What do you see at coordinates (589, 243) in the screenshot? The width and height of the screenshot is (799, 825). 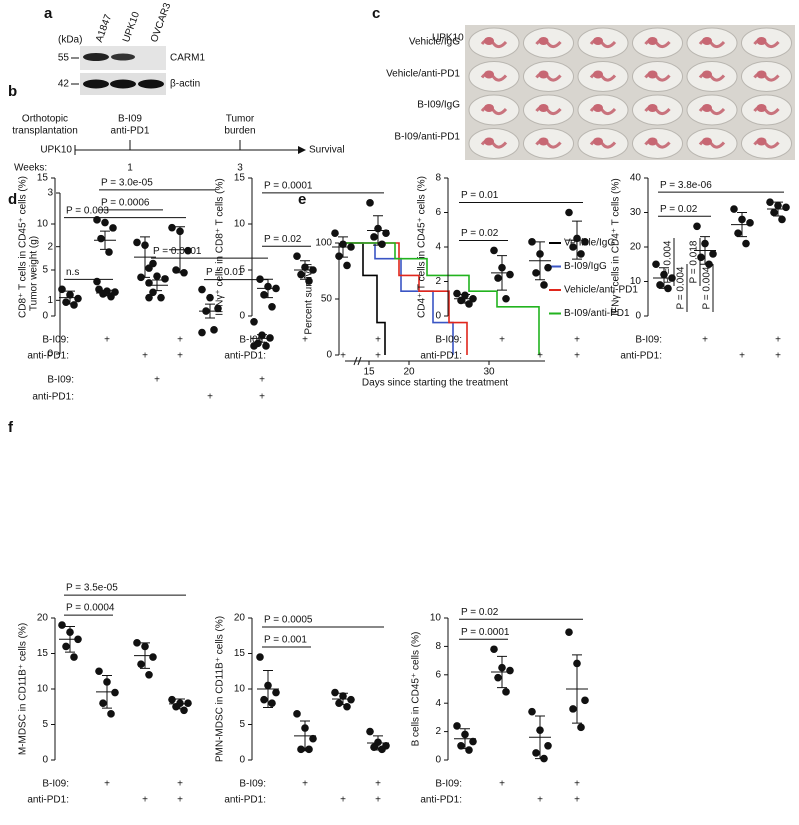 I see `legend-label: Vehicle/IgG` at bounding box center [589, 243].